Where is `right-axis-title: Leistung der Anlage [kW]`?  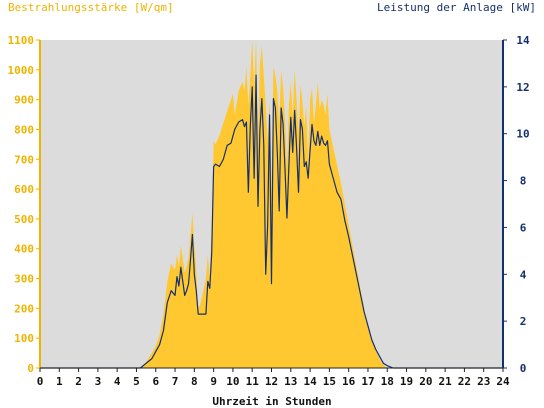
right-axis-title: Leistung der Anlage [kW] is located at coordinates (456, 7).